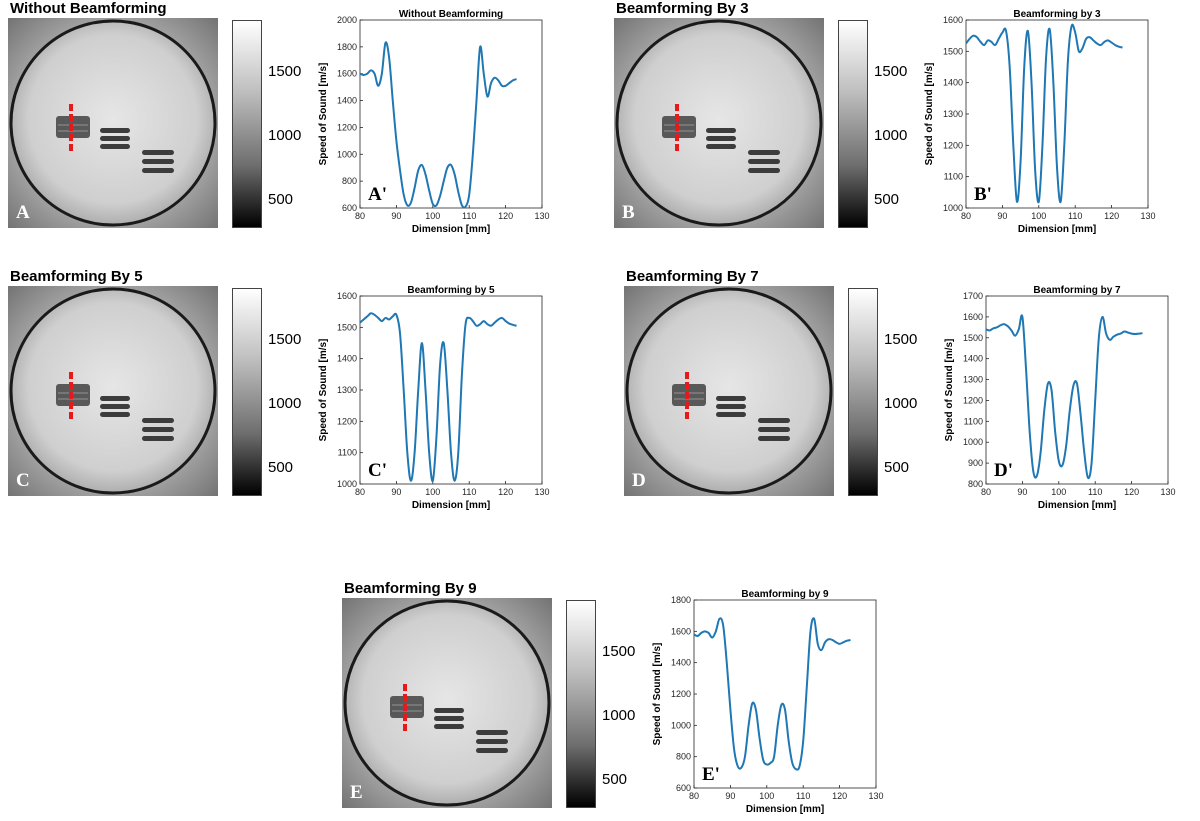 The width and height of the screenshot is (1200, 821). What do you see at coordinates (1057, 14) in the screenshot?
I see `chart-title: Beamforming by 3` at bounding box center [1057, 14].